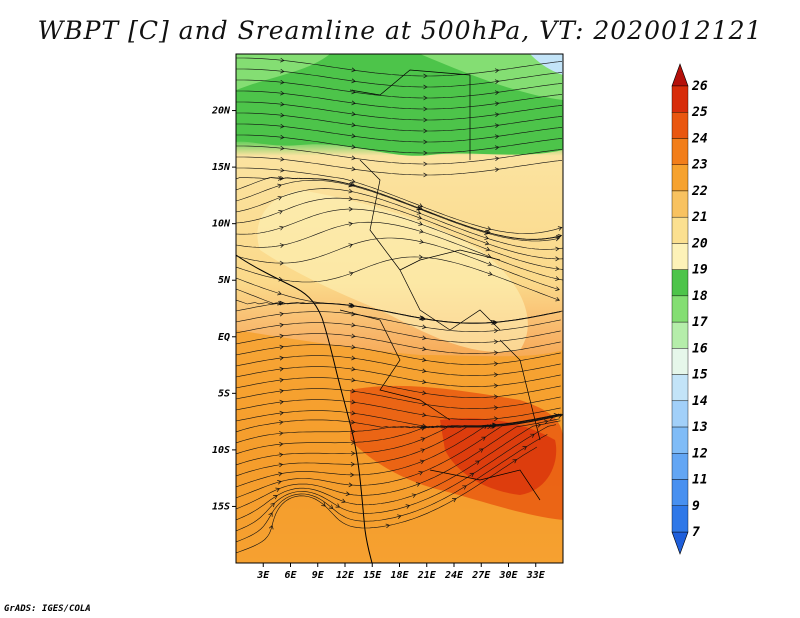 The height and width of the screenshot is (618, 800). Describe the element at coordinates (700, 296) in the screenshot. I see `colorbar-label: 18` at that location.